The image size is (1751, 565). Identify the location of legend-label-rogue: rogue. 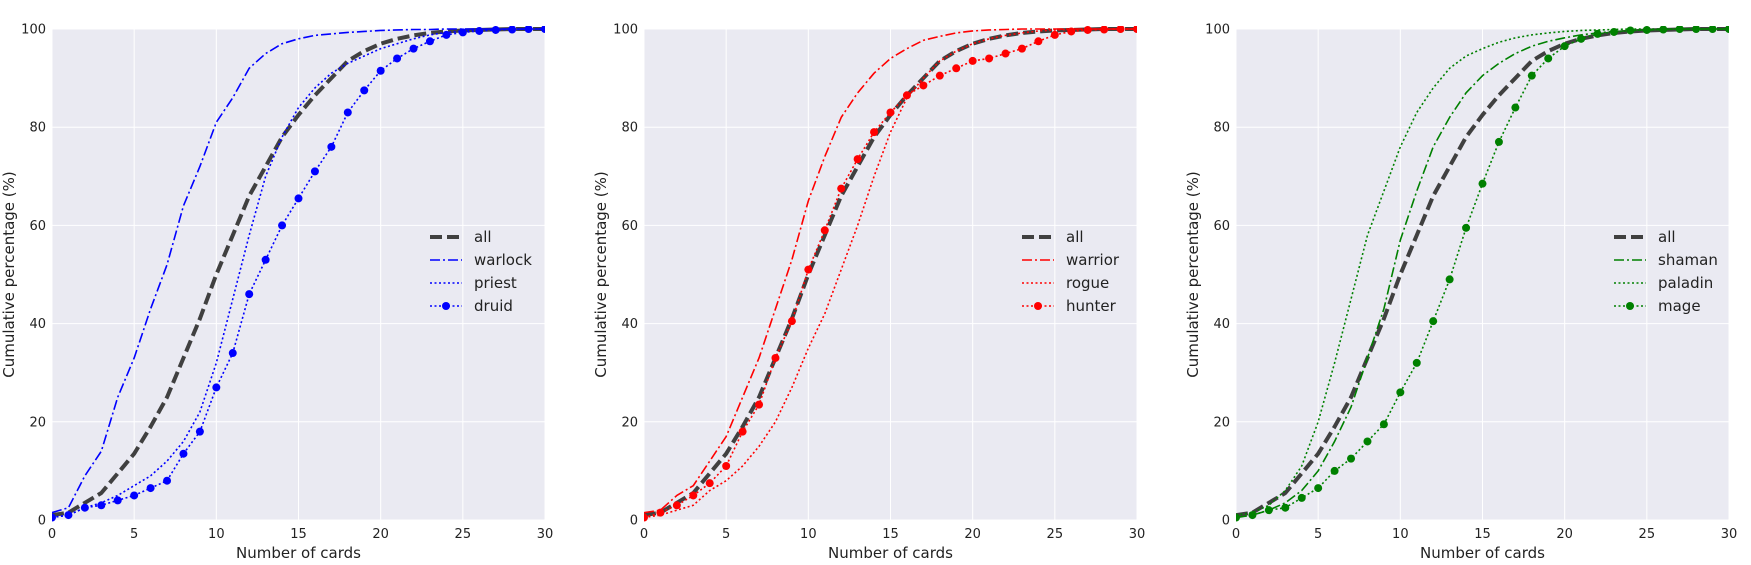
(1087, 283).